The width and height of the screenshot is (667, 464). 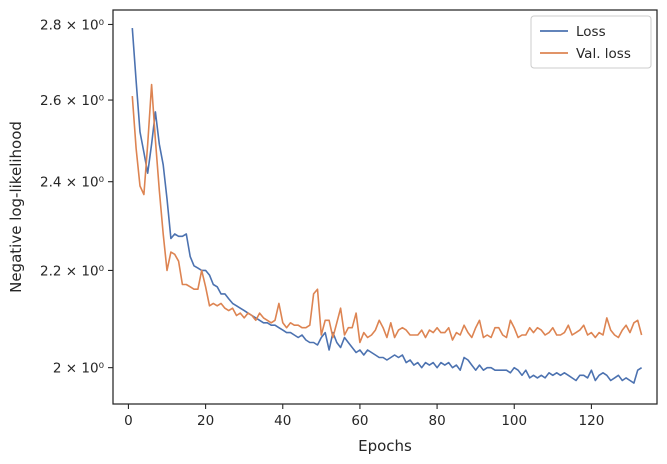 I want to click on x-tick-label: 20, so click(x=205, y=421).